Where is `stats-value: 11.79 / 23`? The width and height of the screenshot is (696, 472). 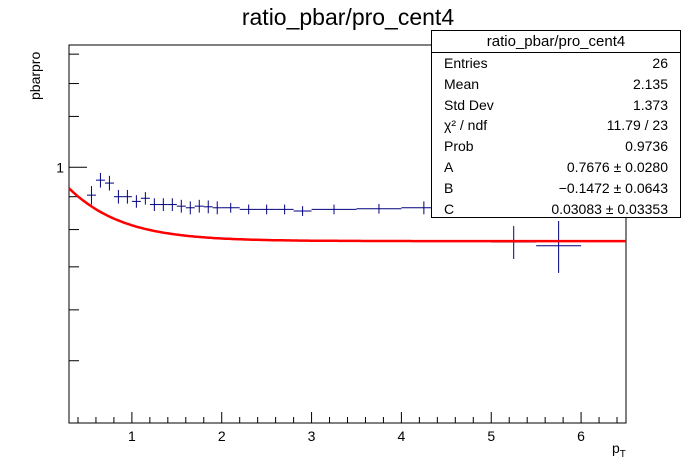 stats-value: 11.79 / 23 is located at coordinates (637, 125).